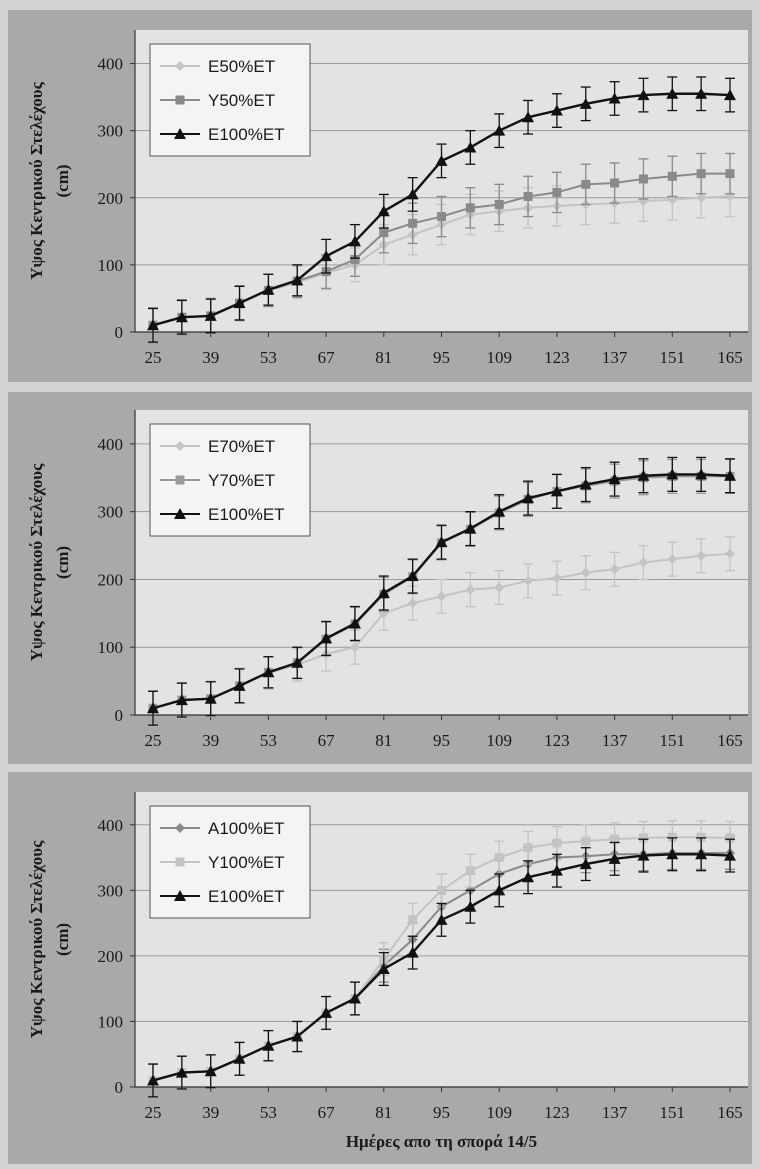 This screenshot has width=760, height=1169. What do you see at coordinates (111, 1021) in the screenshot?
I see `y-tick-label: 100` at bounding box center [111, 1021].